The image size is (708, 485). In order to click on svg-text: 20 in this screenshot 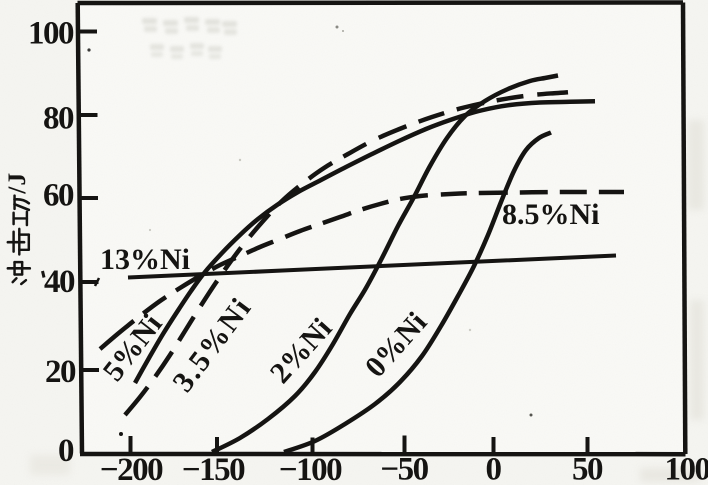, I will do `click(60, 372)`.